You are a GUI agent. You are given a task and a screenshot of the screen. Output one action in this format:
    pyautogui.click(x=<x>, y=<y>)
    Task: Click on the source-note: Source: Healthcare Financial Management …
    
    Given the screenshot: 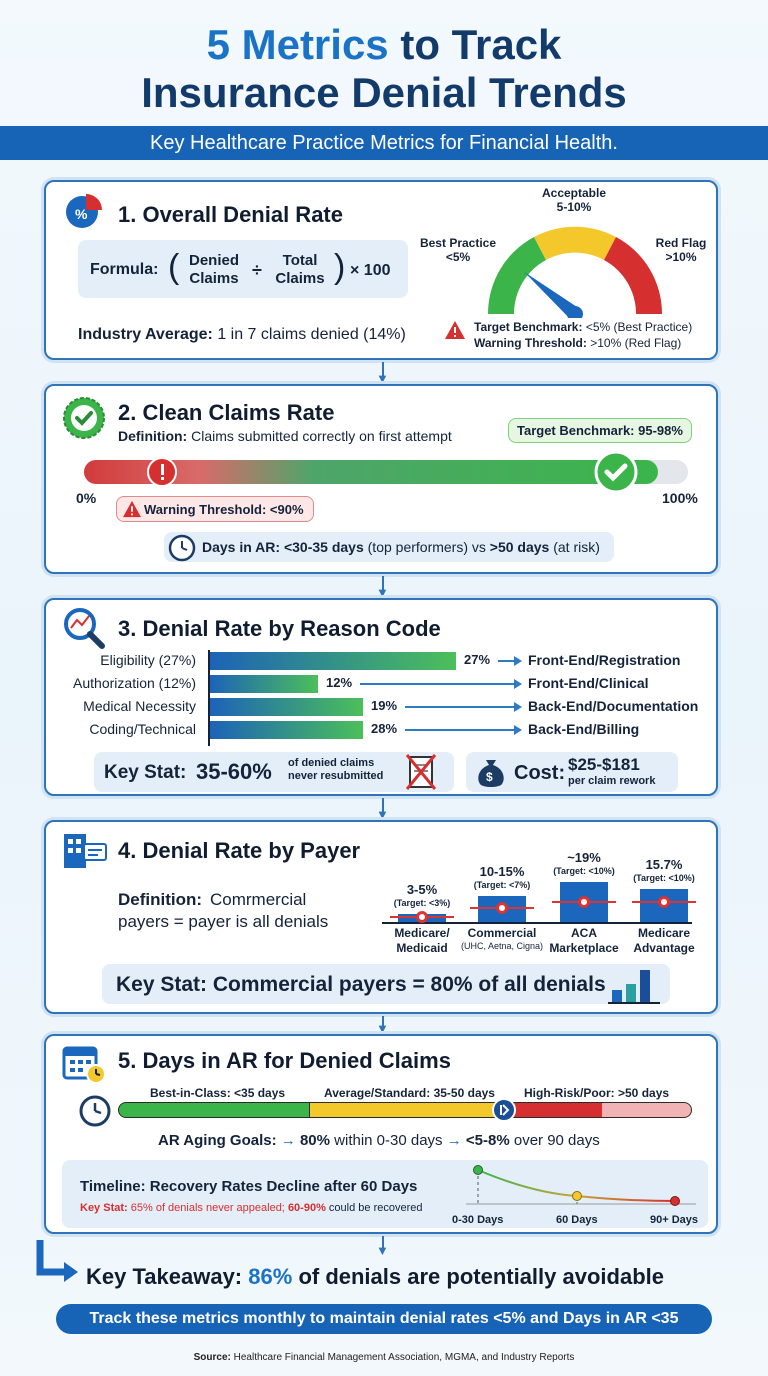 What is the action you would take?
    pyautogui.click(x=384, y=1357)
    